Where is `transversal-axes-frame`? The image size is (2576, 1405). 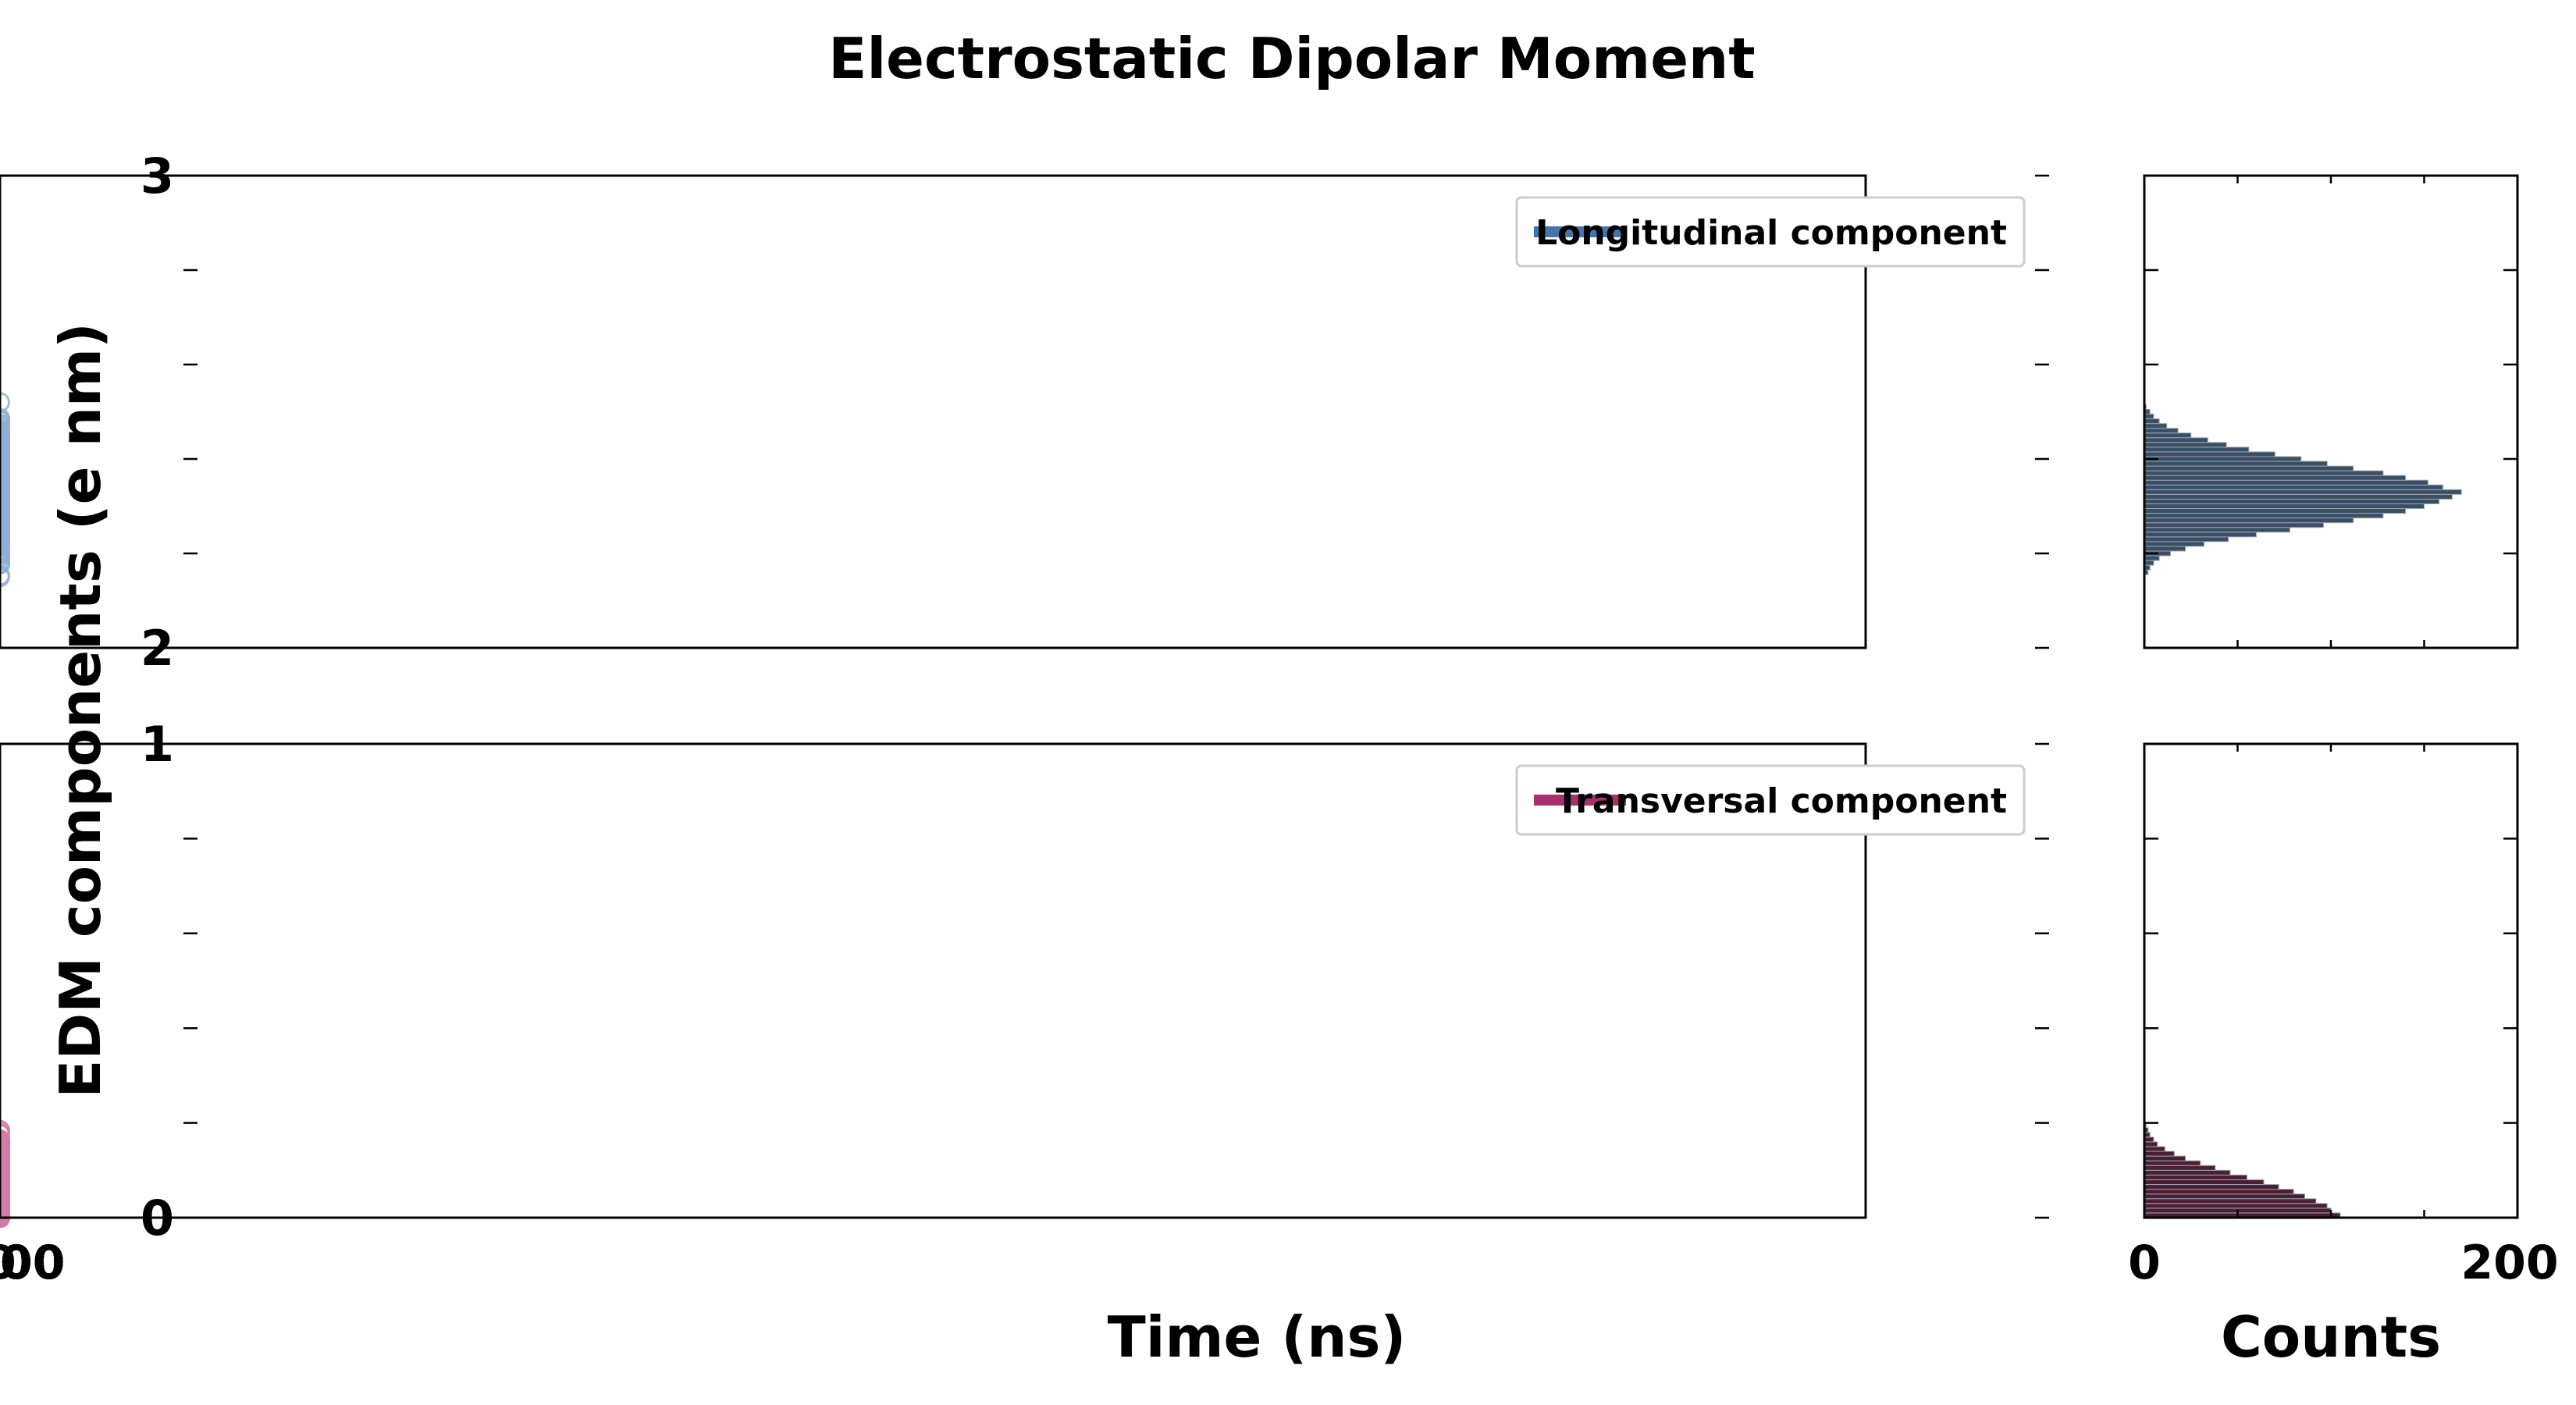
transversal-axes-frame is located at coordinates (2331, 980).